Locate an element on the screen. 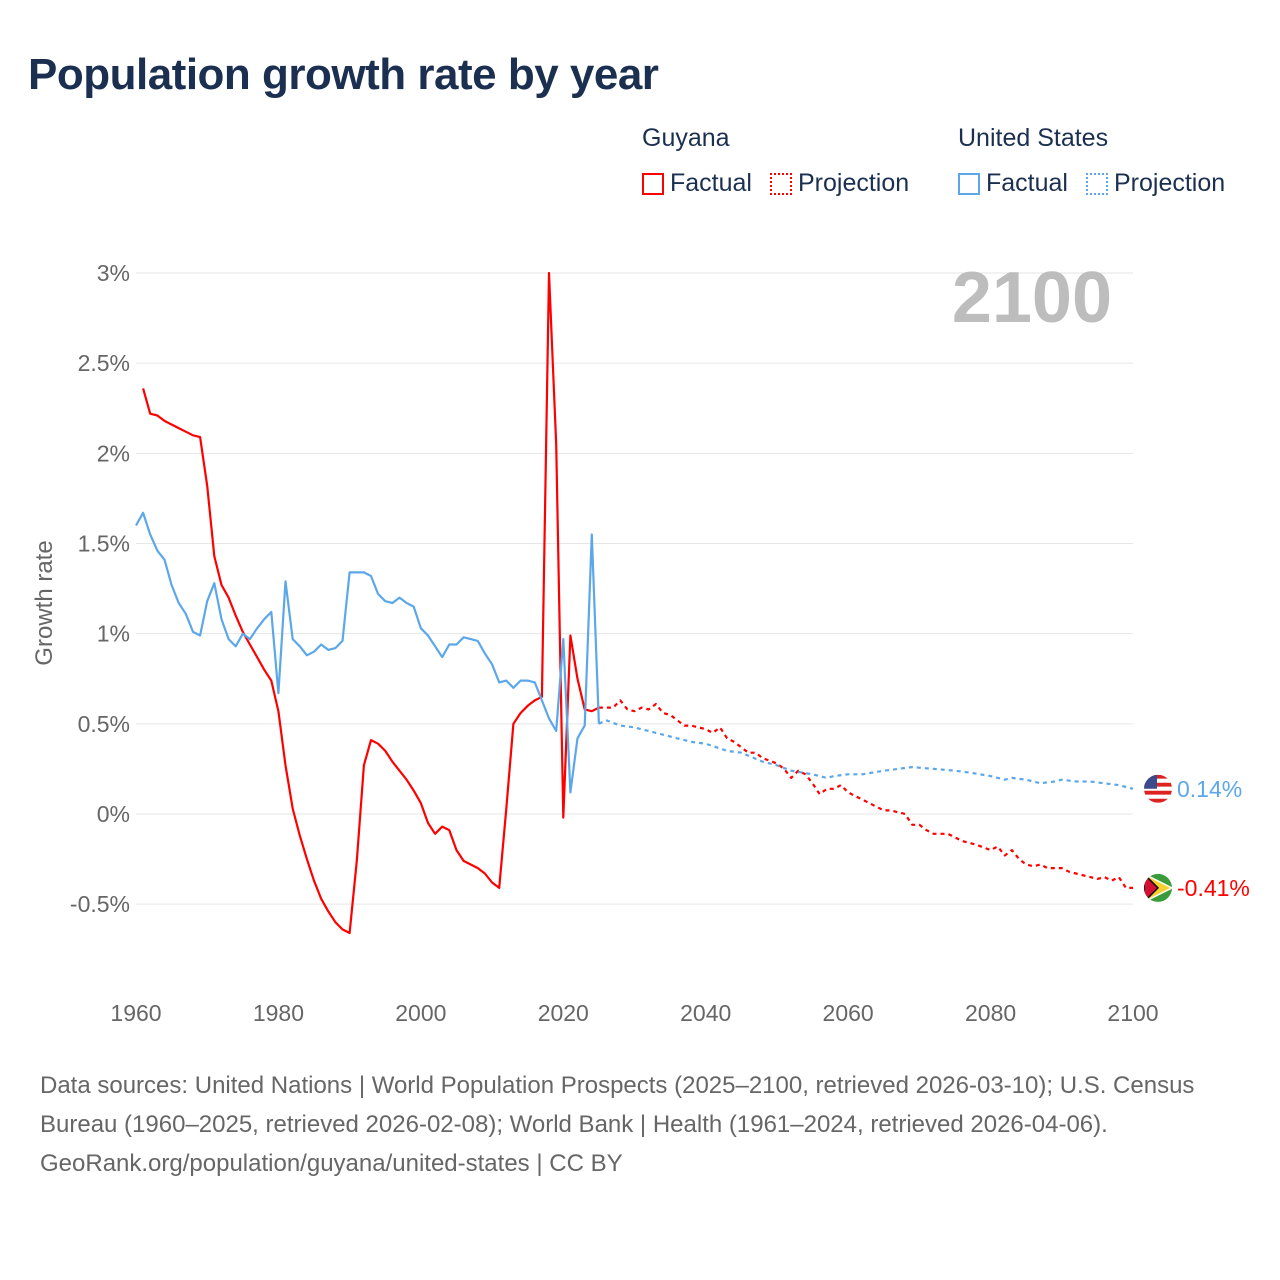  legend-united-states: United States Factual Projection is located at coordinates (1091, 161).